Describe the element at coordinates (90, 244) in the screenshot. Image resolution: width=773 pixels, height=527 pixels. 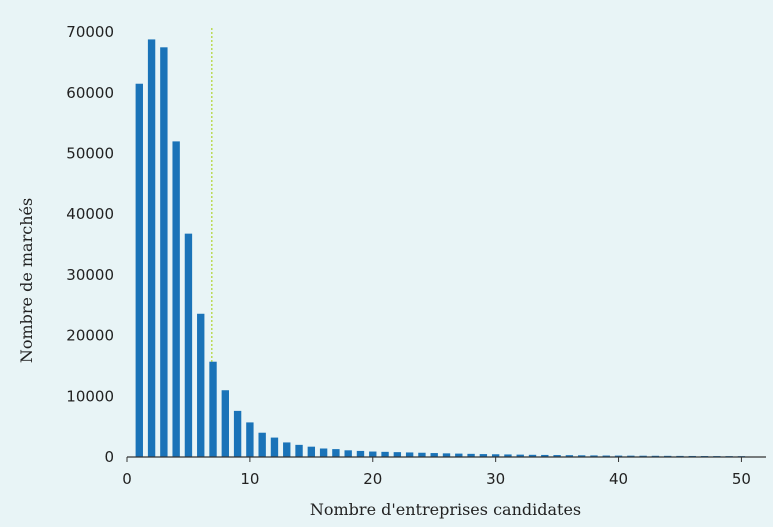
I see `y-axis-ticks: 0 10000 20000 30000 40000 50000 60000 70000` at that location.